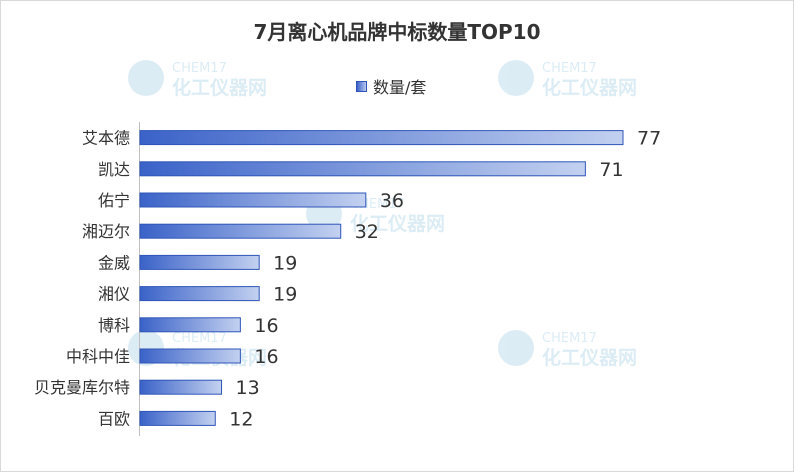 This screenshot has width=794, height=472. Describe the element at coordinates (241, 419) in the screenshot. I see `value-label-9: 12` at that location.